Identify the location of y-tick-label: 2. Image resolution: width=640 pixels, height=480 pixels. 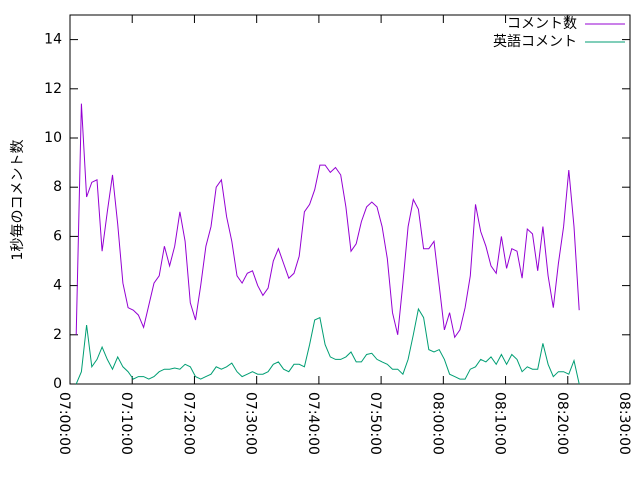
(57, 335).